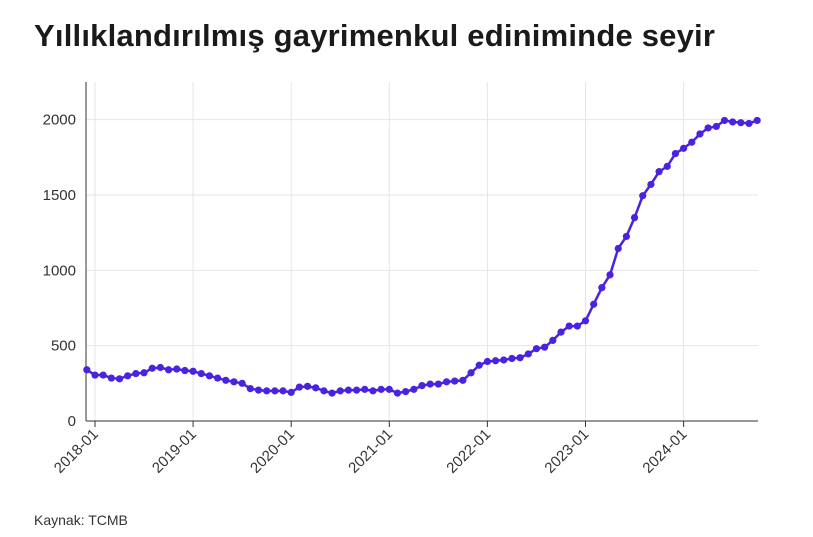 Image resolution: width=813 pixels, height=537 pixels. Describe the element at coordinates (81, 520) in the screenshot. I see `source-note: Kaynak: TCMB` at that location.